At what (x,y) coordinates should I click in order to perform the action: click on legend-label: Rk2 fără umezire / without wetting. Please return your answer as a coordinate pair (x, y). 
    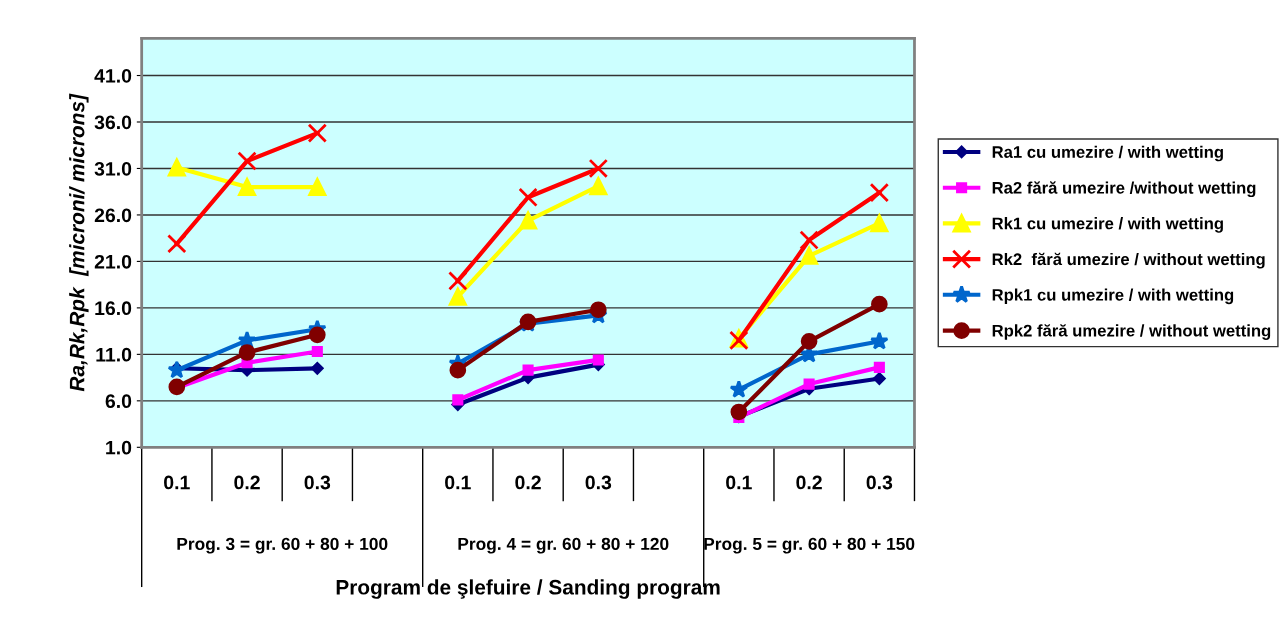
    Looking at the image, I should click on (1128, 260).